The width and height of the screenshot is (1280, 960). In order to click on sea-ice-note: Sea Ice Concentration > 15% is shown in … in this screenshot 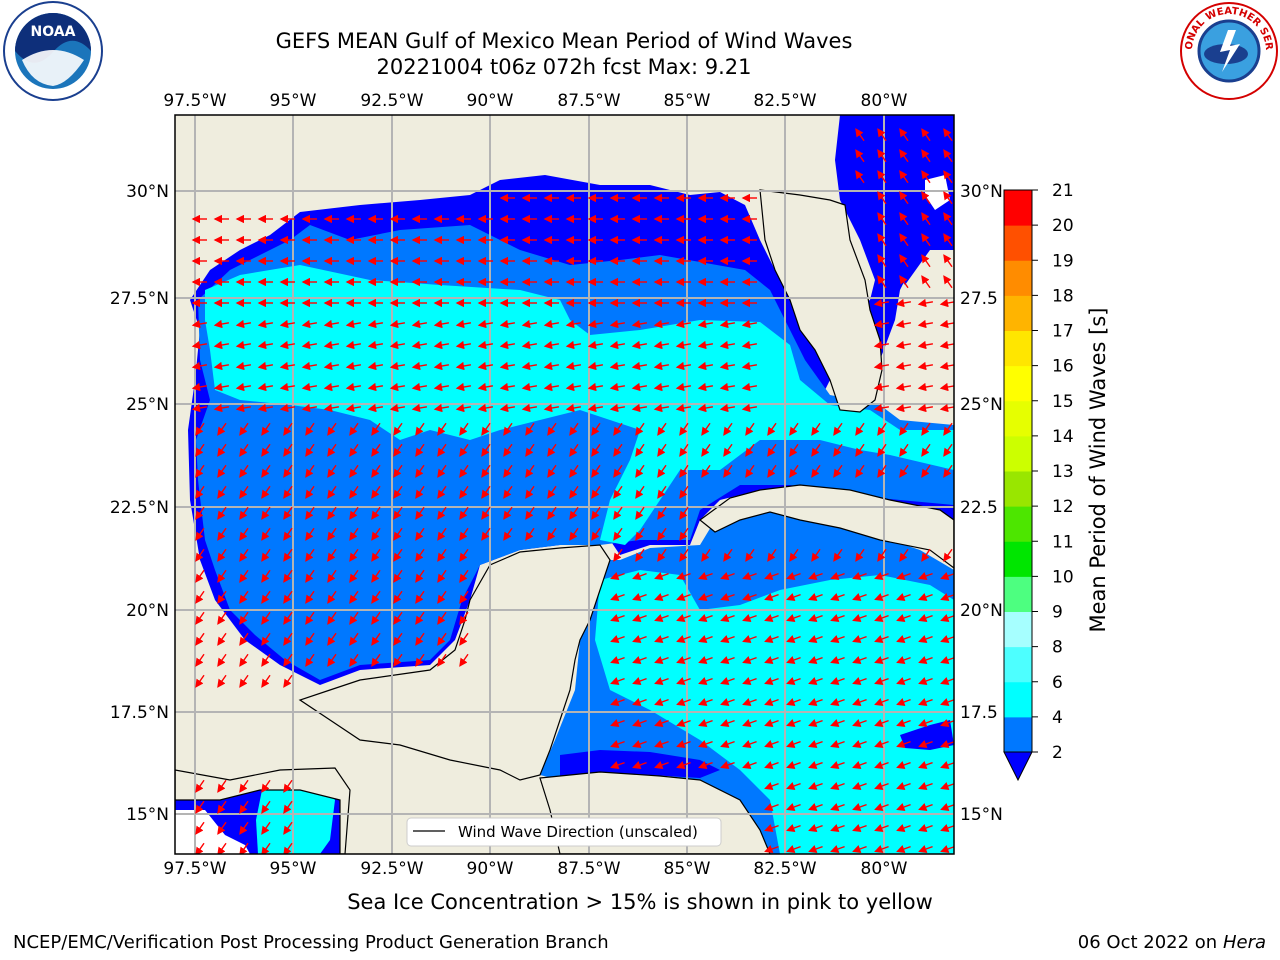, I will do `click(640, 902)`.